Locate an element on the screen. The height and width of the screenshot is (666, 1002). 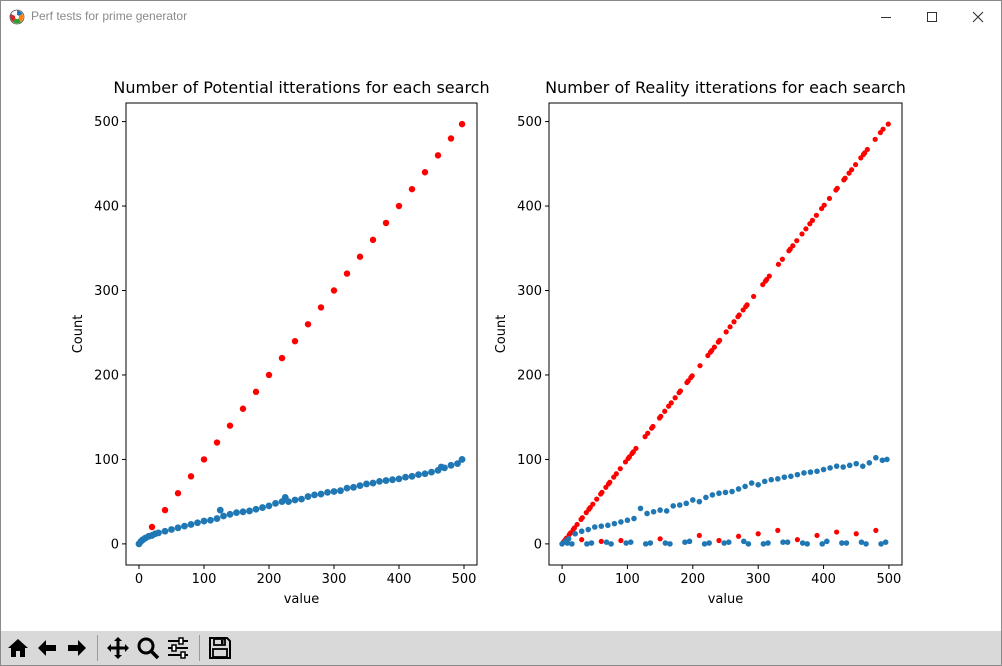
forward-button is located at coordinates (77, 648).